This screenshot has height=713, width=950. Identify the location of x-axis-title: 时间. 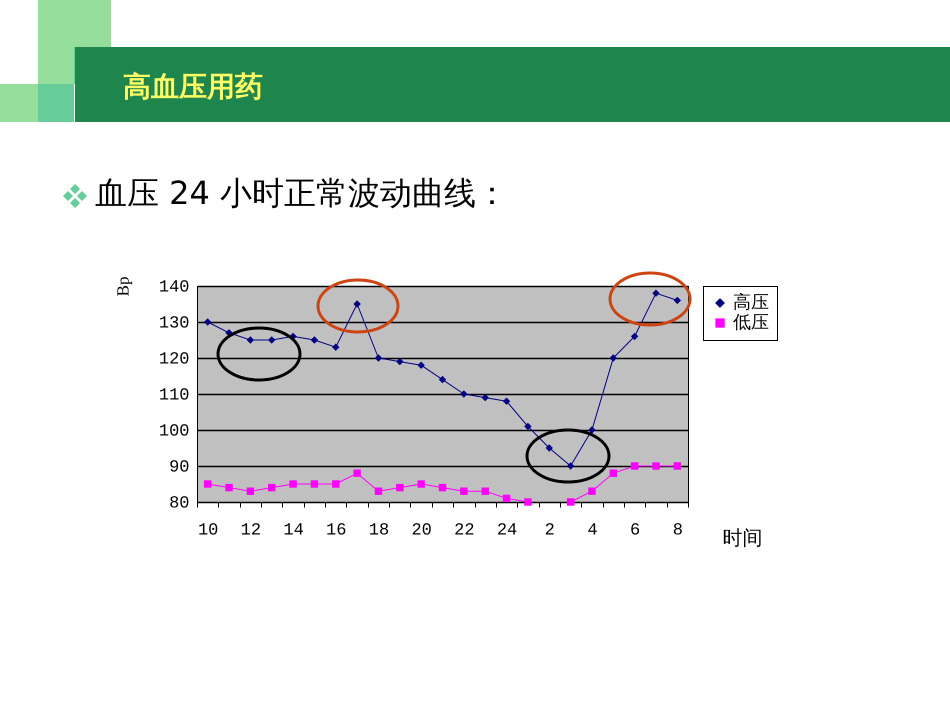
(742, 538).